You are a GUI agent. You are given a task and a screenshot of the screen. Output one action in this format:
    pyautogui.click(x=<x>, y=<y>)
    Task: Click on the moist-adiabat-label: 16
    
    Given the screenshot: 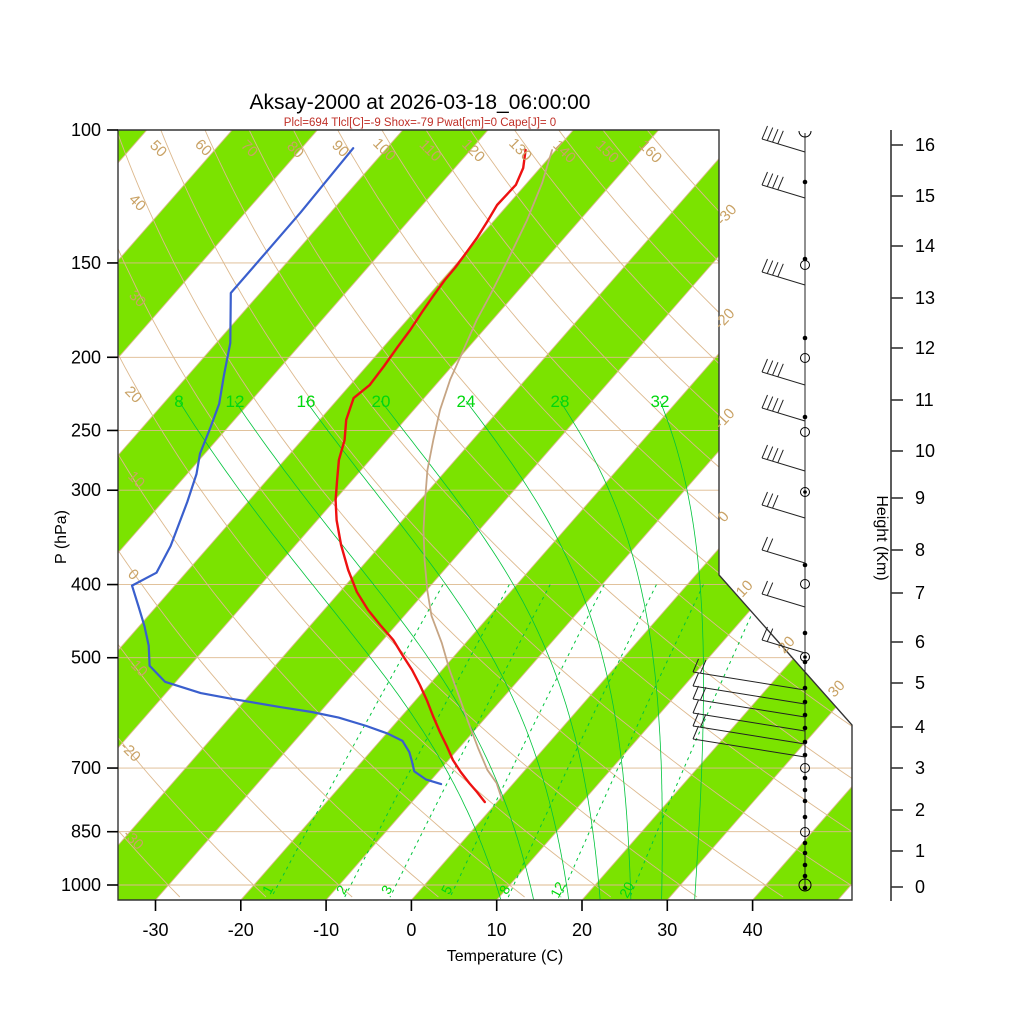 What is the action you would take?
    pyautogui.click(x=306, y=401)
    